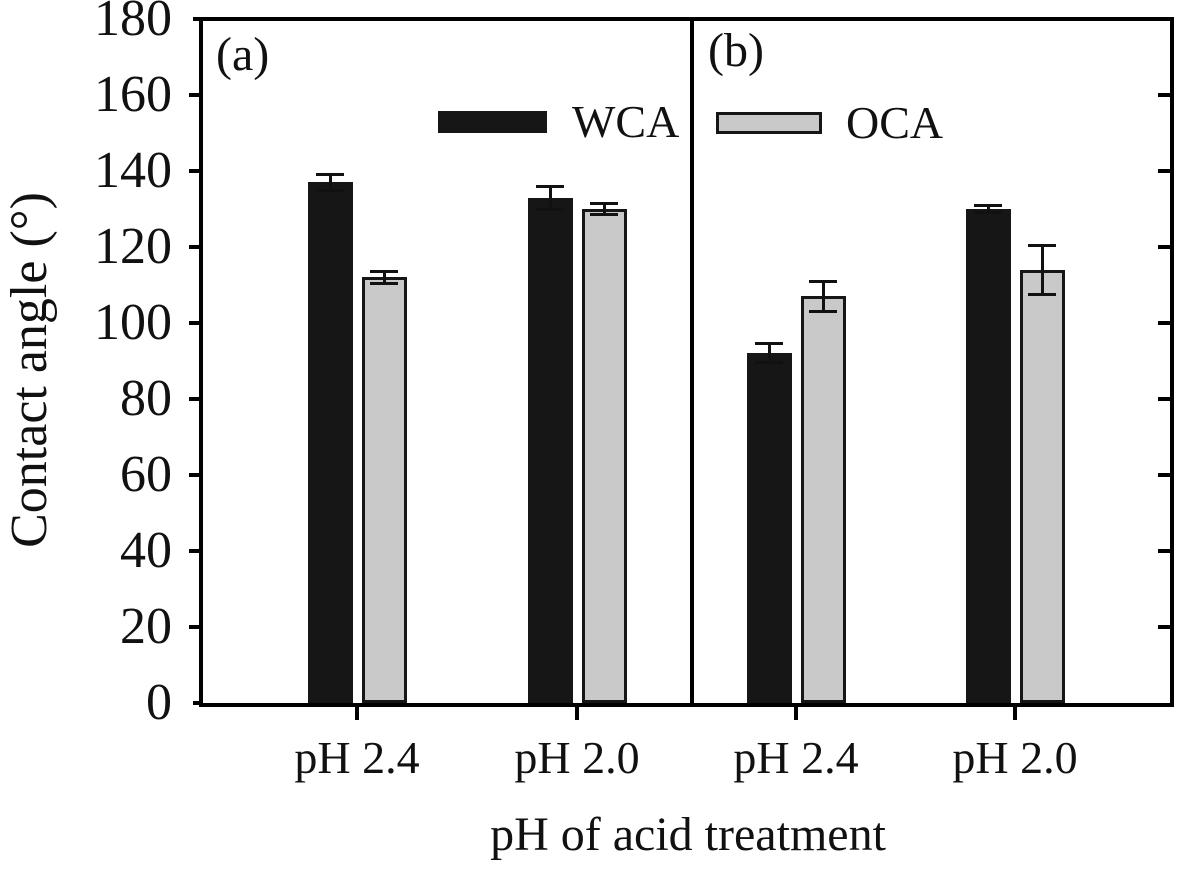  Describe the element at coordinates (330, 442) in the screenshot. I see `bar-a-ph2.4-wca` at that location.